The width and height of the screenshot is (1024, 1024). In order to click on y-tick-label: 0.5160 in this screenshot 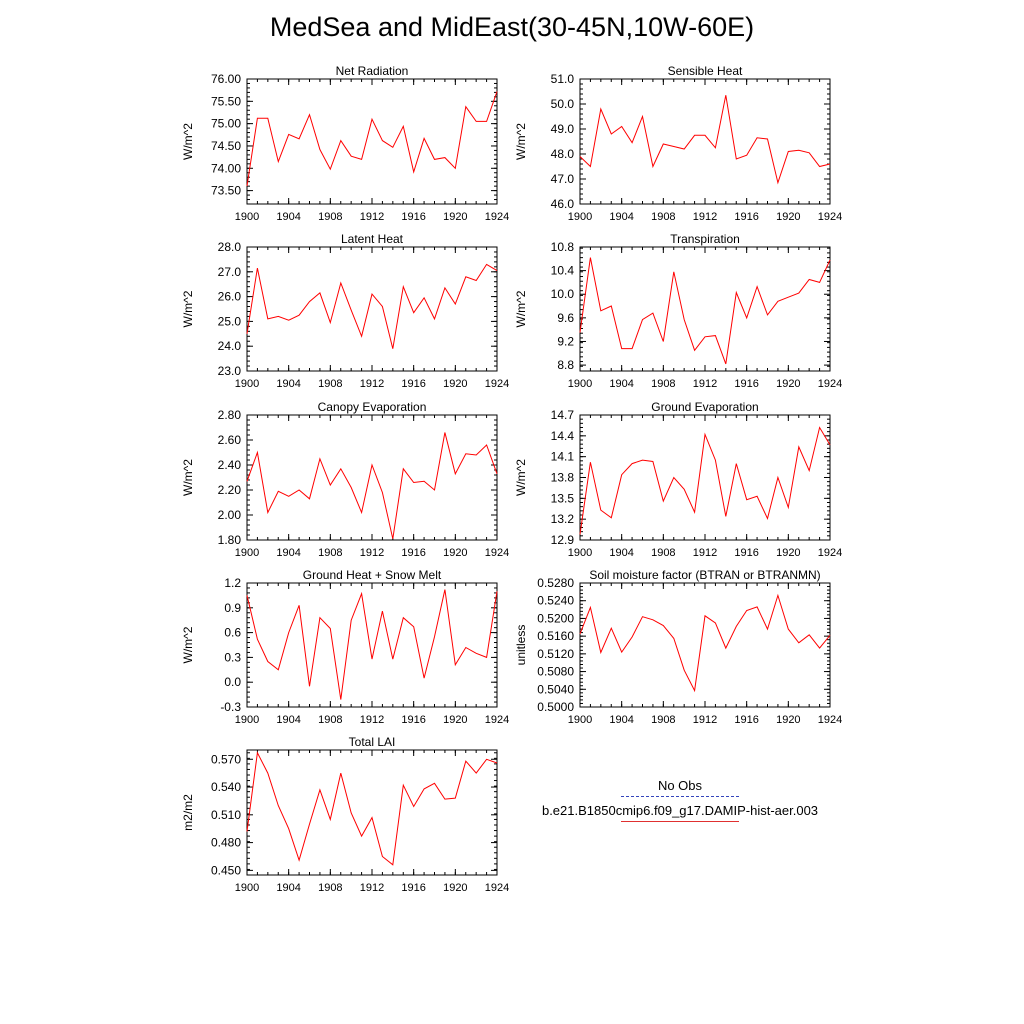, I will do `click(555, 636)`.